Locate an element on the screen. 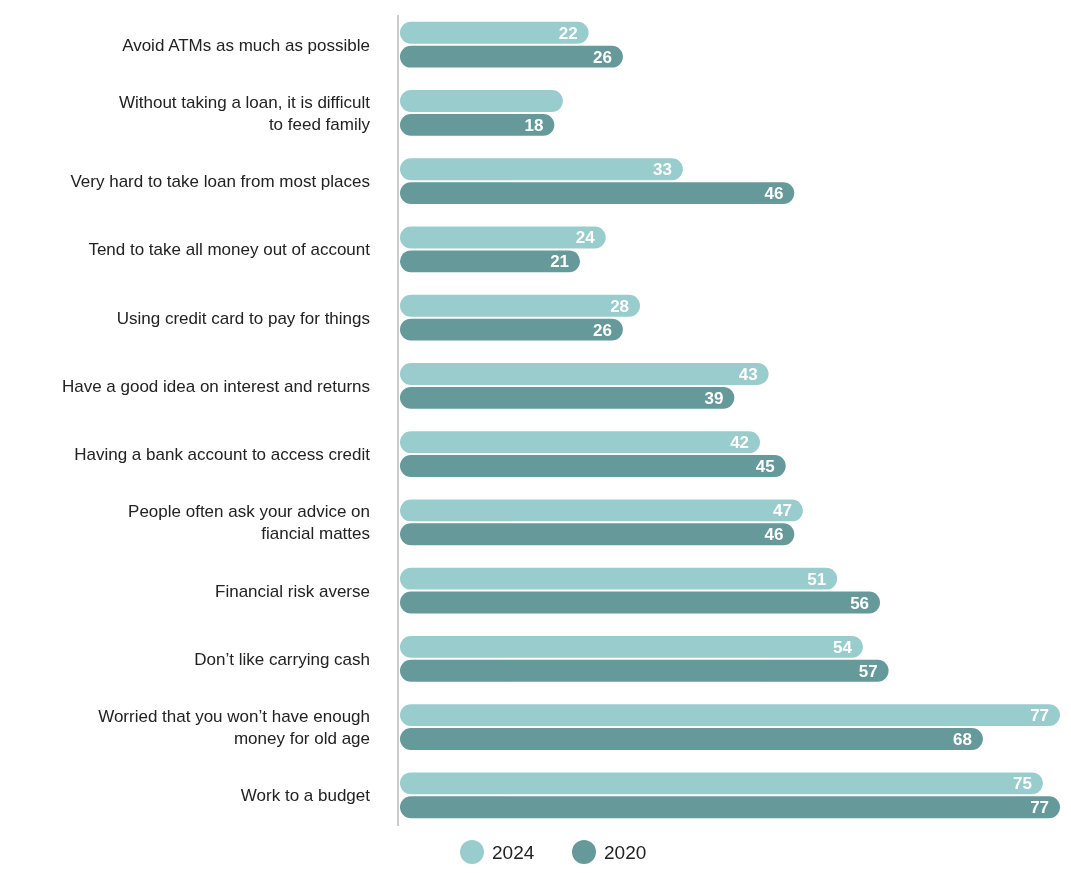 The height and width of the screenshot is (873, 1071). data-label: 68 is located at coordinates (962, 739).